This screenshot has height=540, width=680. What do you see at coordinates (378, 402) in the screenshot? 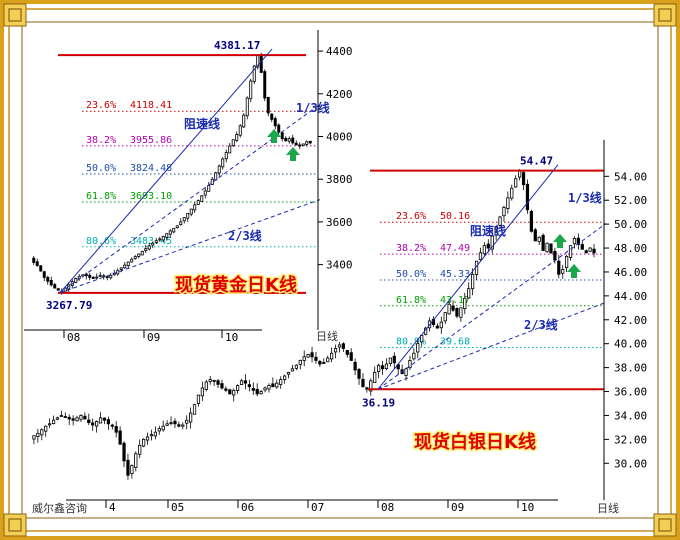
I see `silver-low-label: 36.19` at bounding box center [378, 402].